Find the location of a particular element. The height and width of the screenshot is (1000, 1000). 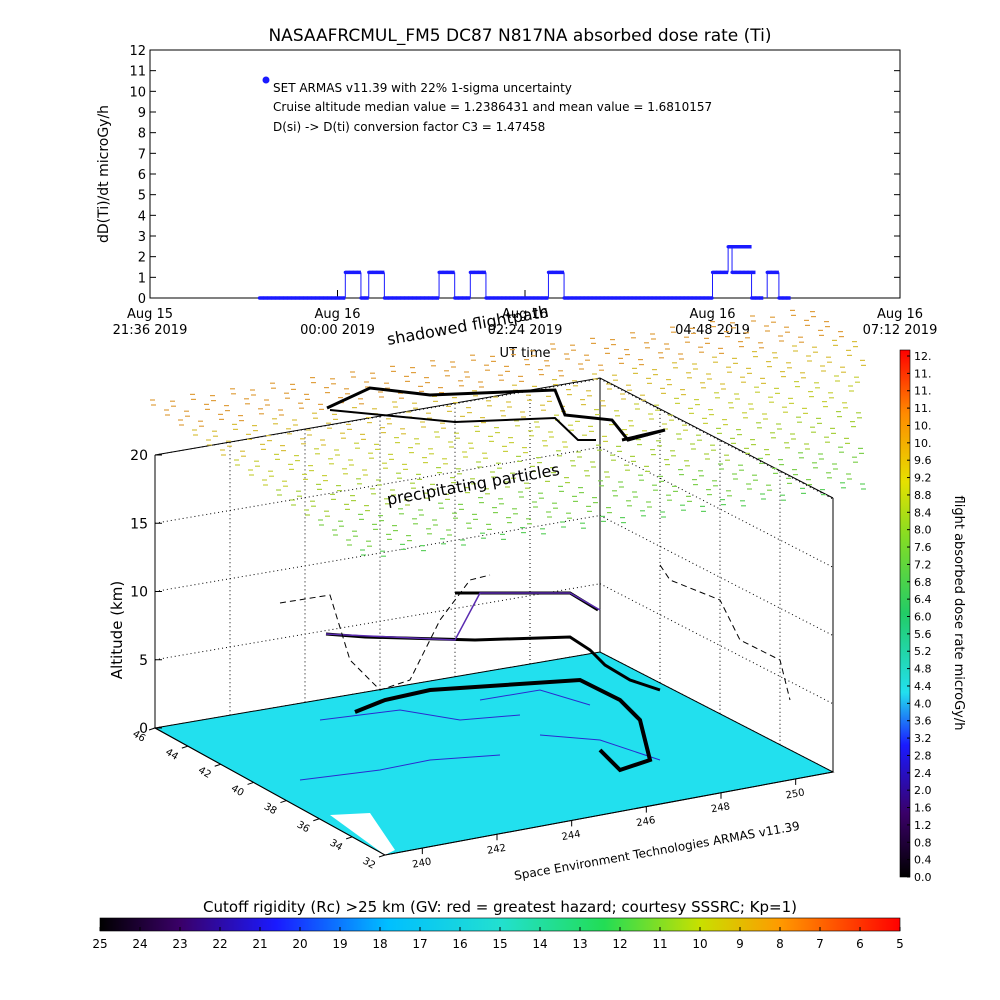

y-tick-label: 6 is located at coordinates (142, 175).